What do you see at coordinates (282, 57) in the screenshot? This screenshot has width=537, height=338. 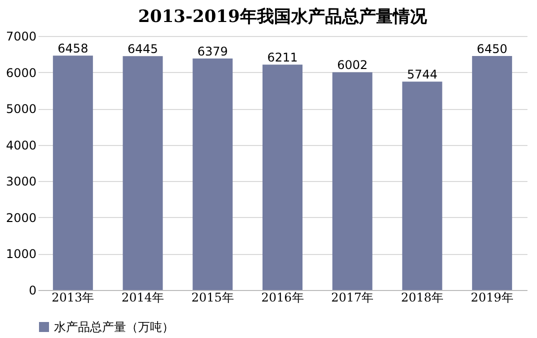 I see `data-label: 6211` at bounding box center [282, 57].